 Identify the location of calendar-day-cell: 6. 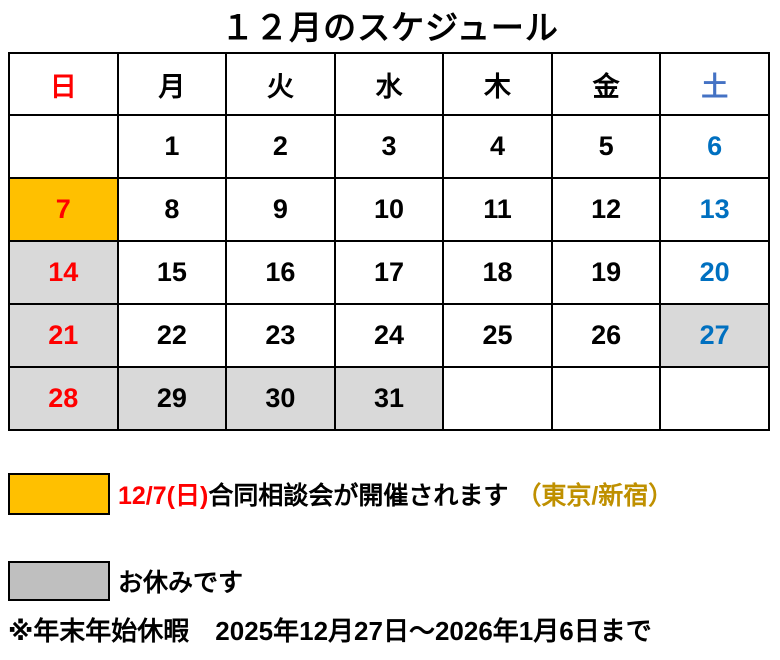
(714, 146).